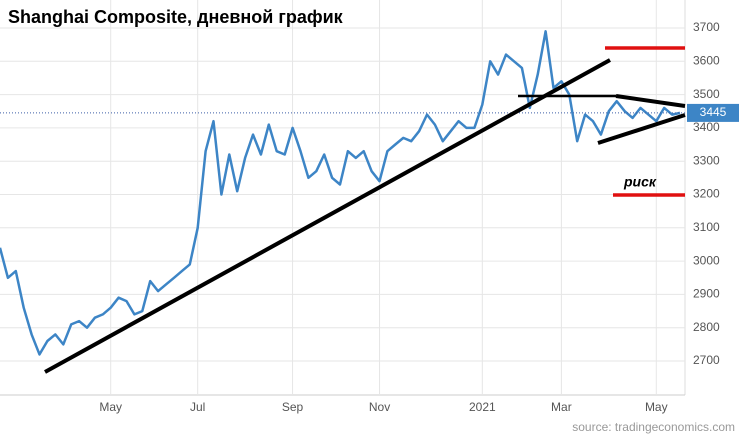  I want to click on y-tick-label: 3200, so click(706, 194).